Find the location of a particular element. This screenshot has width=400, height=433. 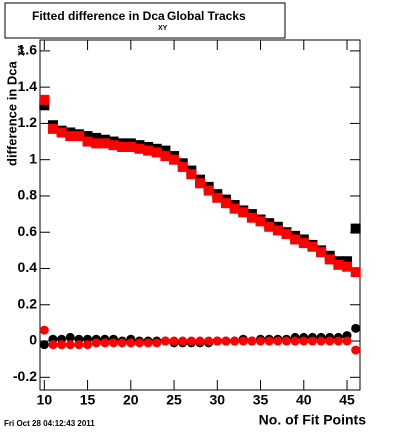

y-axis-label-subscript: XY is located at coordinates (21, 50).